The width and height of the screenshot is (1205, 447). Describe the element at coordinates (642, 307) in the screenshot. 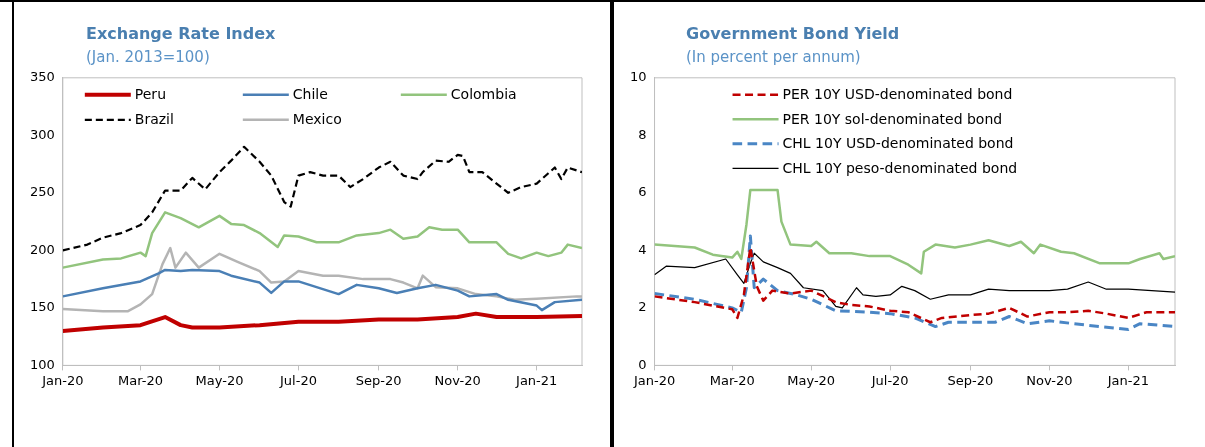

I see `y-tick-label: 2` at that location.